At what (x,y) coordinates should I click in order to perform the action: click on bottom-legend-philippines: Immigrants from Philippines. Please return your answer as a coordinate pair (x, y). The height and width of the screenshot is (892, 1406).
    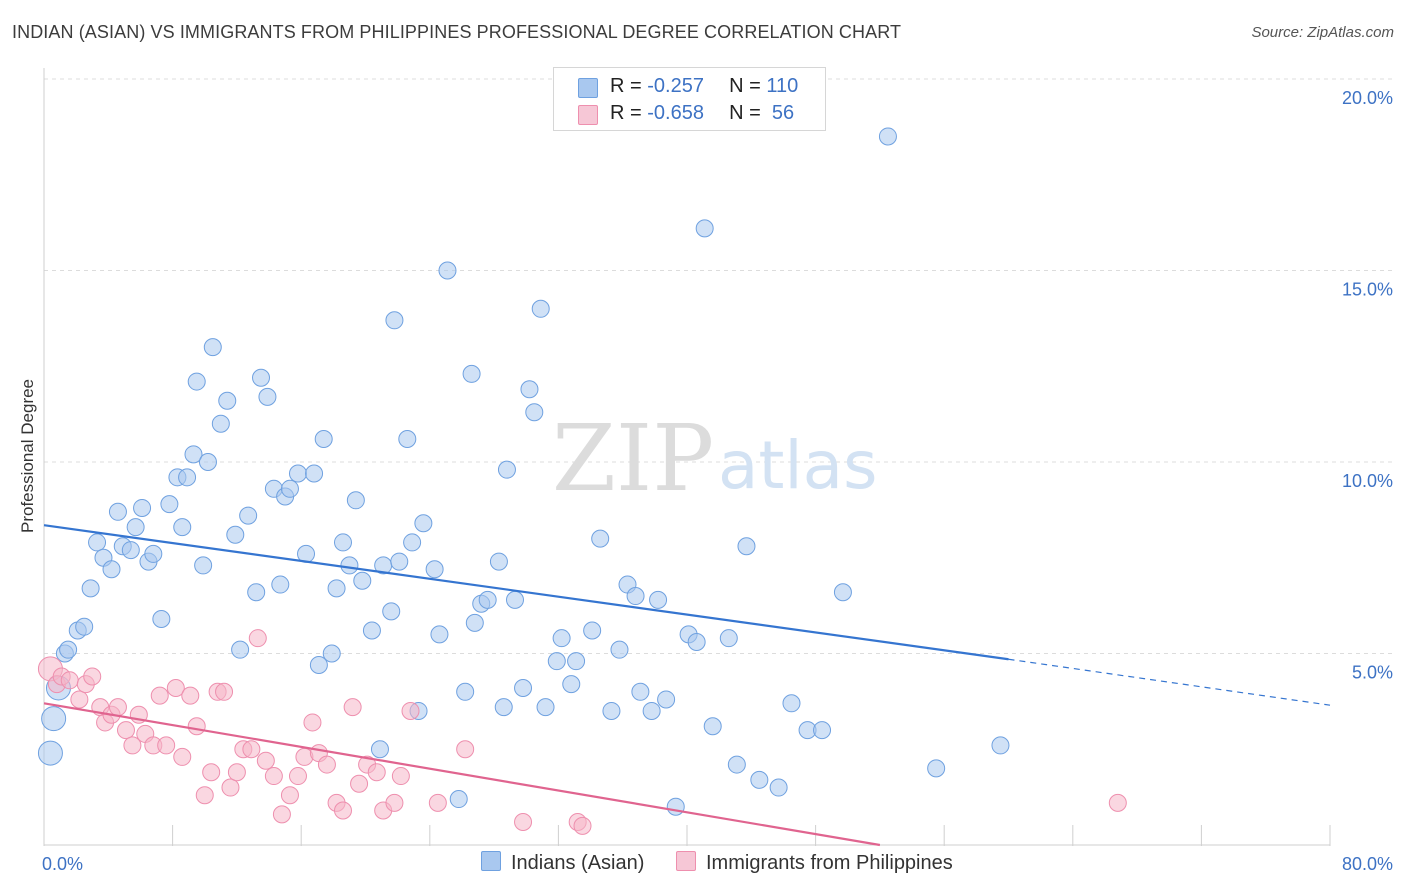
    Looking at the image, I should click on (814, 863).